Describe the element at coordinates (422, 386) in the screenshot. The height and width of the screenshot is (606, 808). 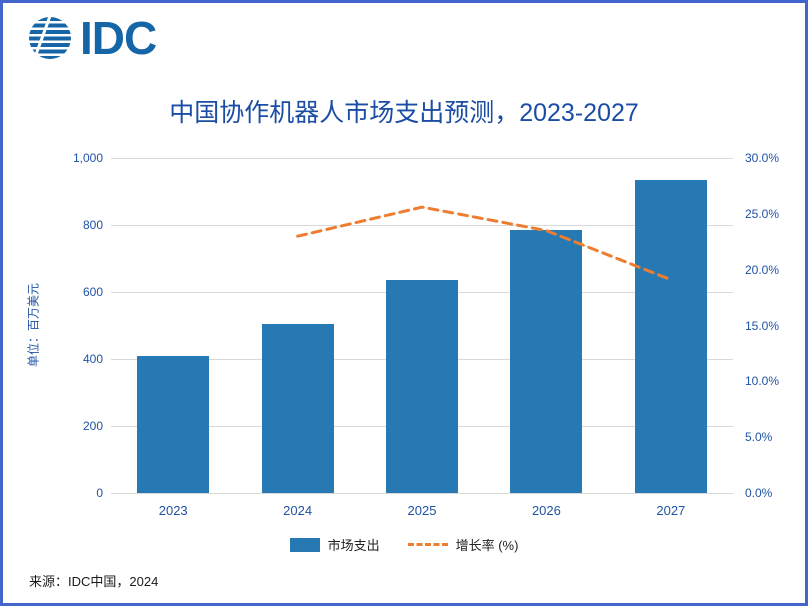
I see `bar-2025` at that location.